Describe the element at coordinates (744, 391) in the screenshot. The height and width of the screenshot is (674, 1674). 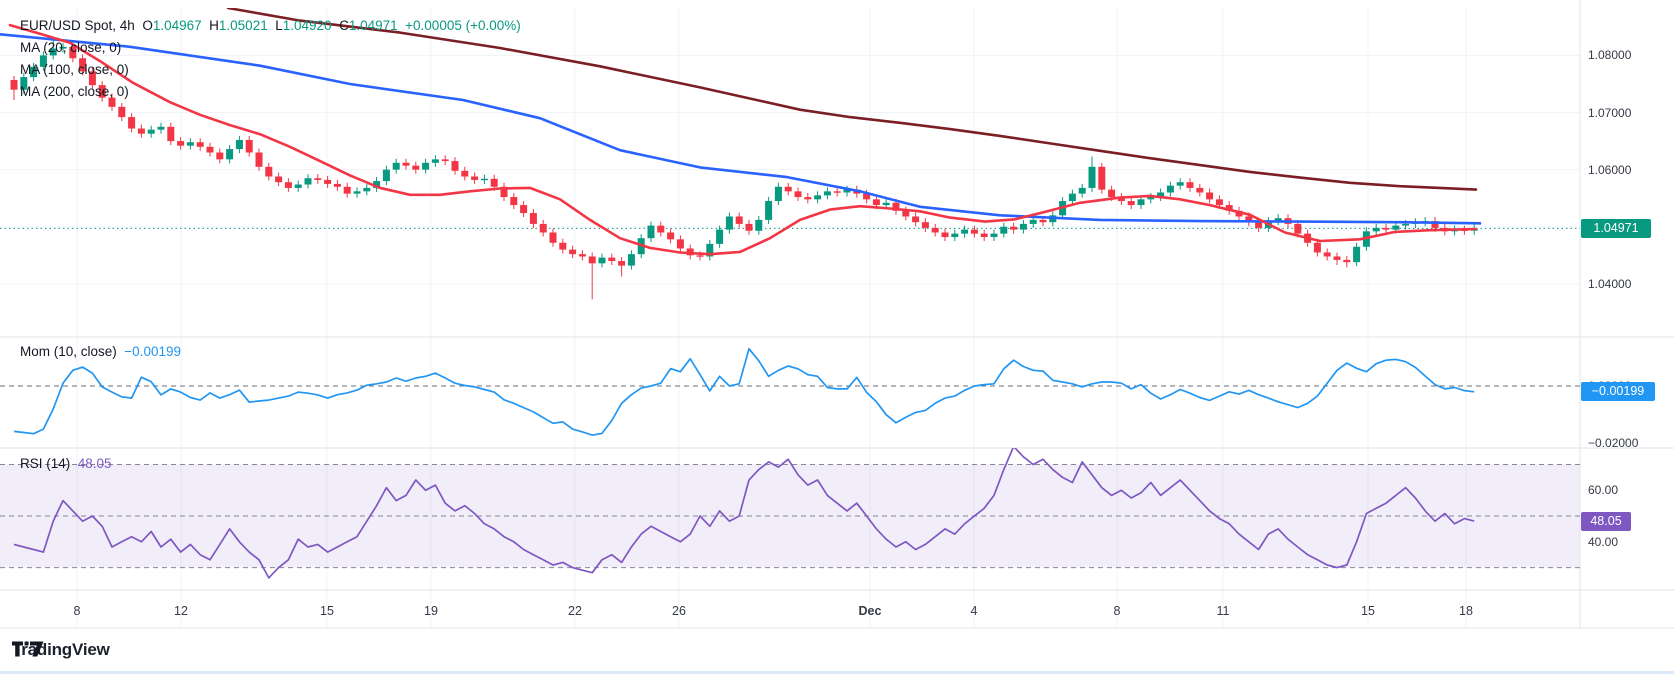
I see `momentum-line` at that location.